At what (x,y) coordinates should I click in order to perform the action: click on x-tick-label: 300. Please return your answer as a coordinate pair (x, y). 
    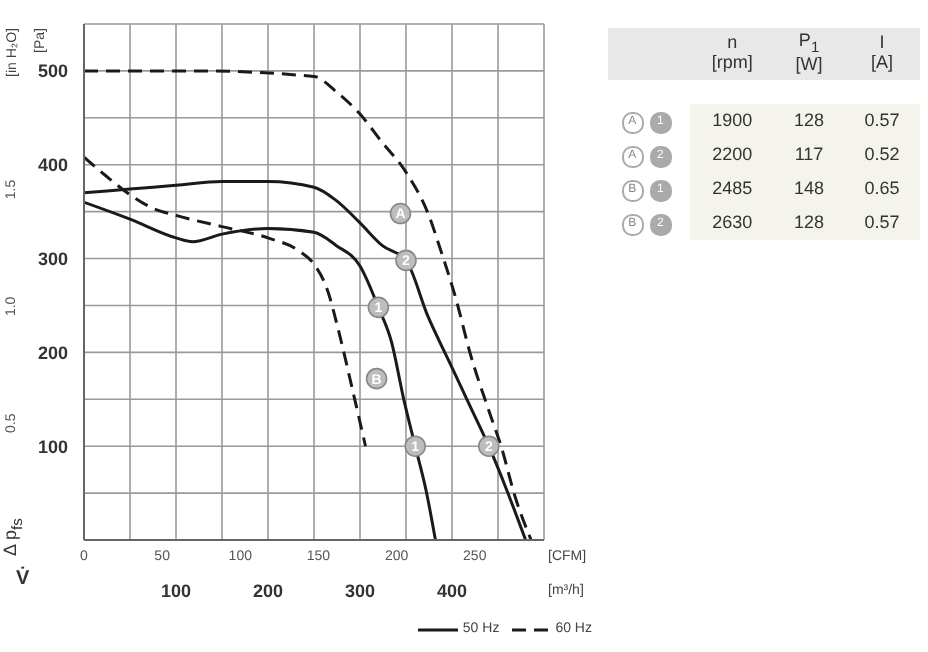
    Looking at the image, I should click on (360, 590).